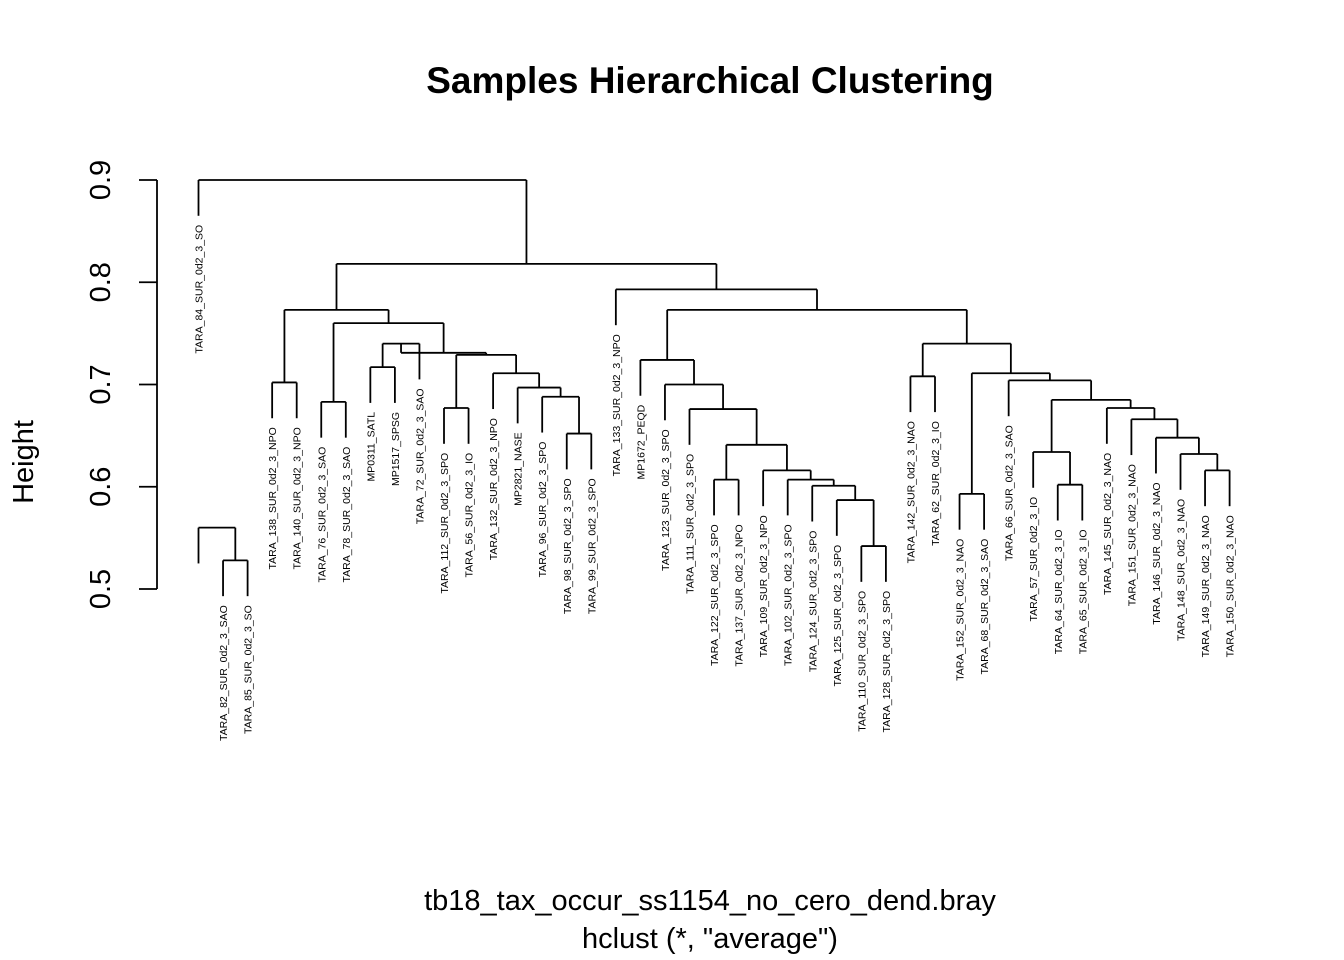 The image size is (1344, 960). I want to click on leaf-label: TARA_56_SUR_0d2_3_IO, so click(470, 515).